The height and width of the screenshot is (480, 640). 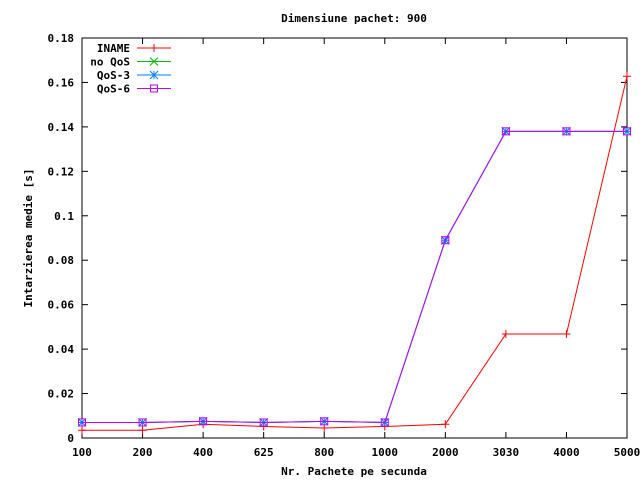 What do you see at coordinates (354, 471) in the screenshot?
I see `x-axis-label: Nr. Pachete pe secunda` at bounding box center [354, 471].